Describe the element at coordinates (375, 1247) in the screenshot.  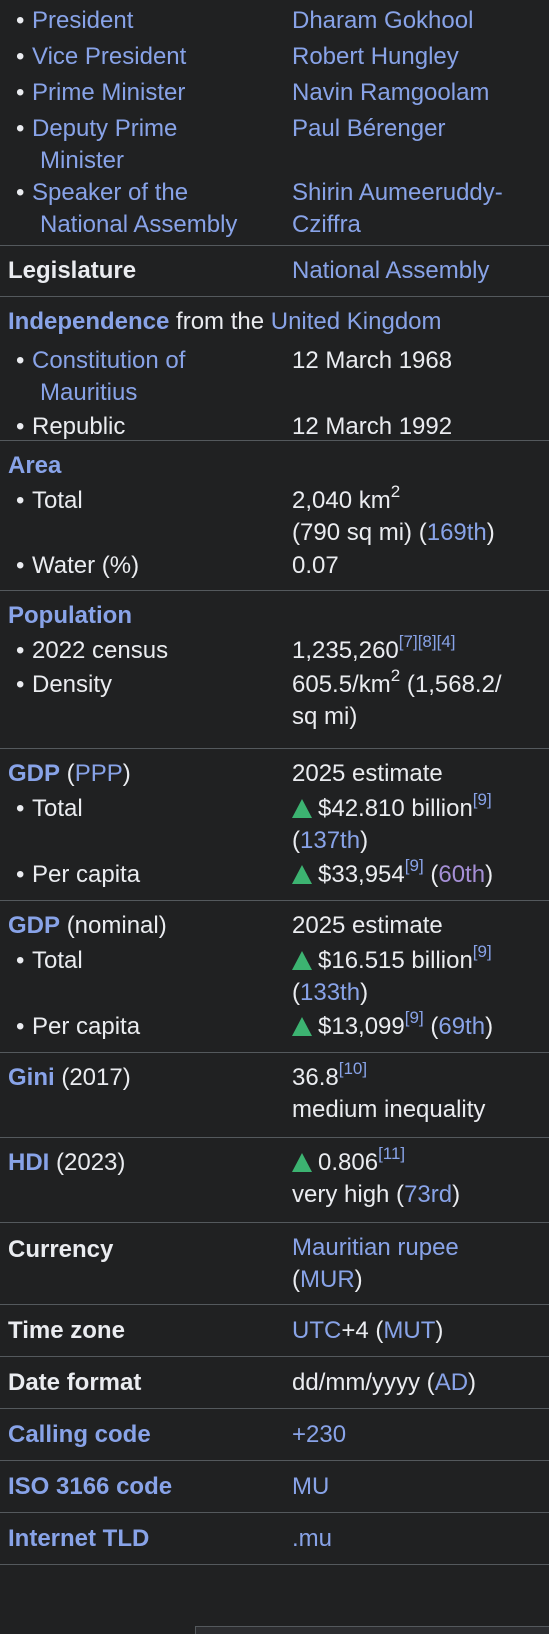
I see `currency-link: Mauritian rupee` at that location.